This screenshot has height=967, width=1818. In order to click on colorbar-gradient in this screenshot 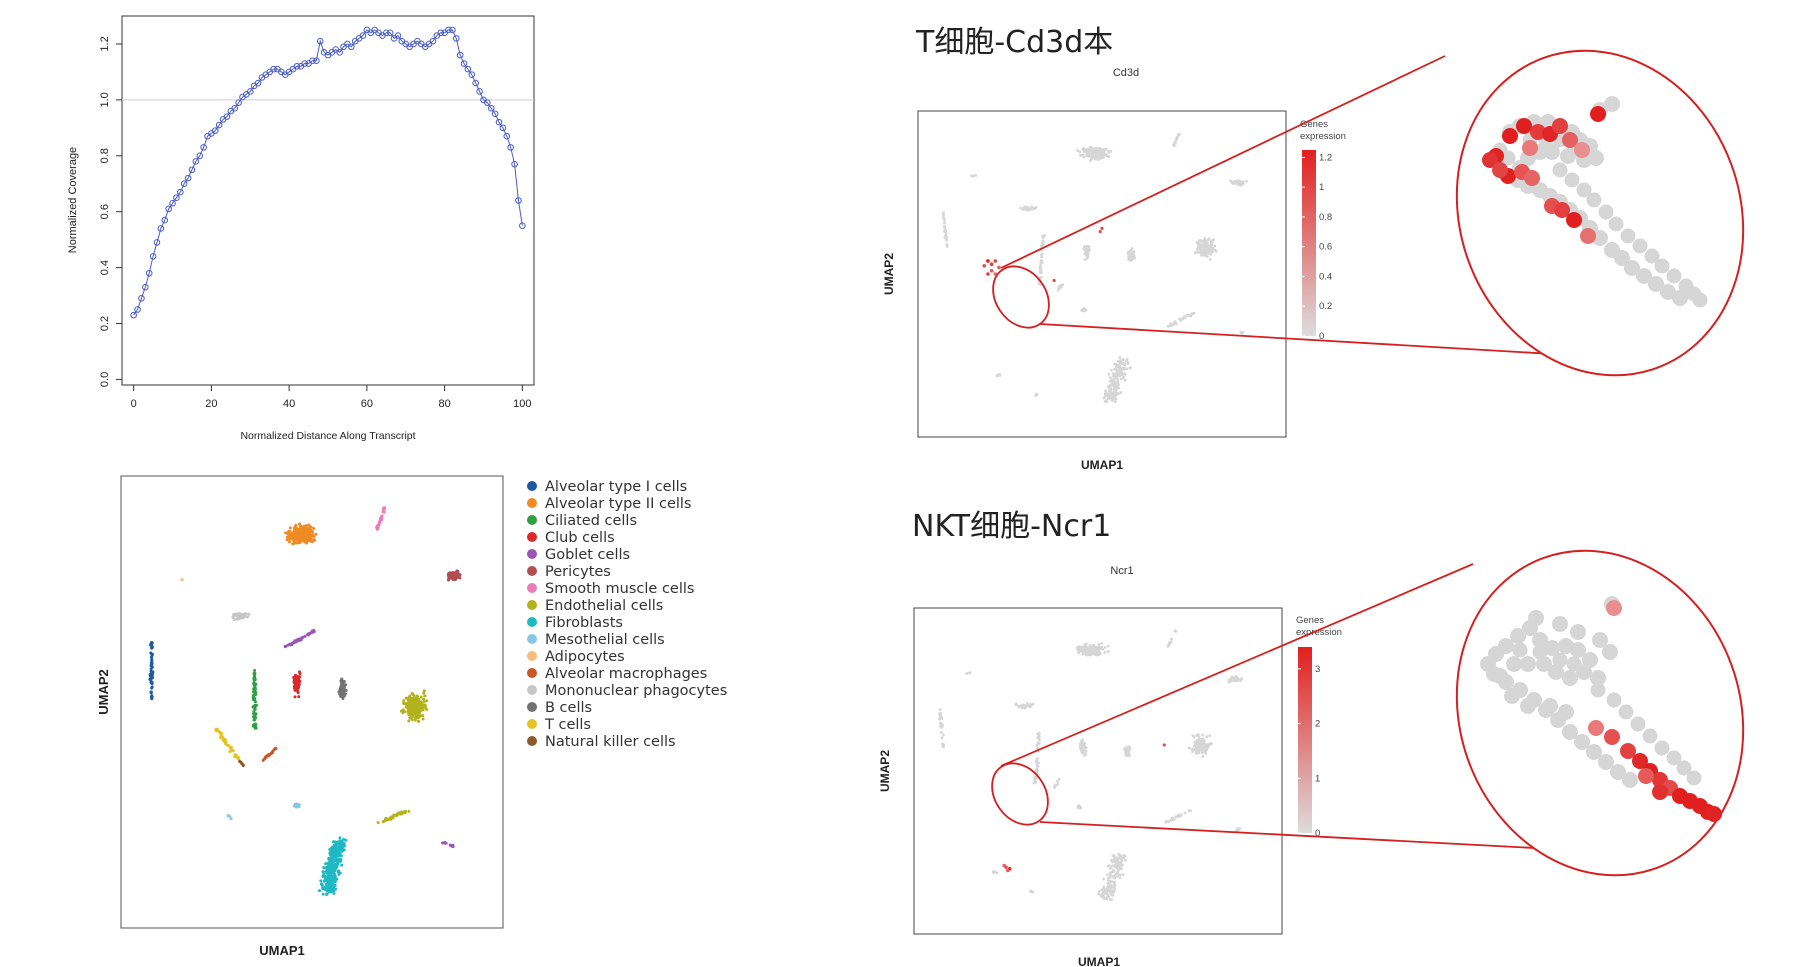, I will do `click(1305, 740)`.